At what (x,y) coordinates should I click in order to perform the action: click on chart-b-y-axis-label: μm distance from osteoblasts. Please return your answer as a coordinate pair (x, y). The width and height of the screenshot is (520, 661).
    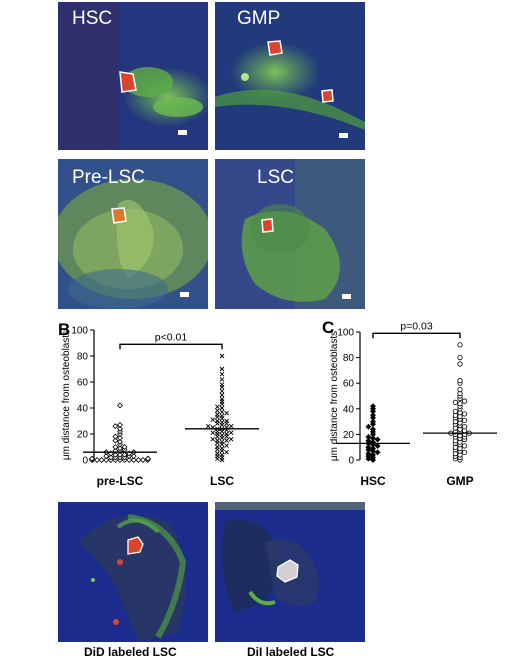
    Looking at the image, I should click on (66, 395).